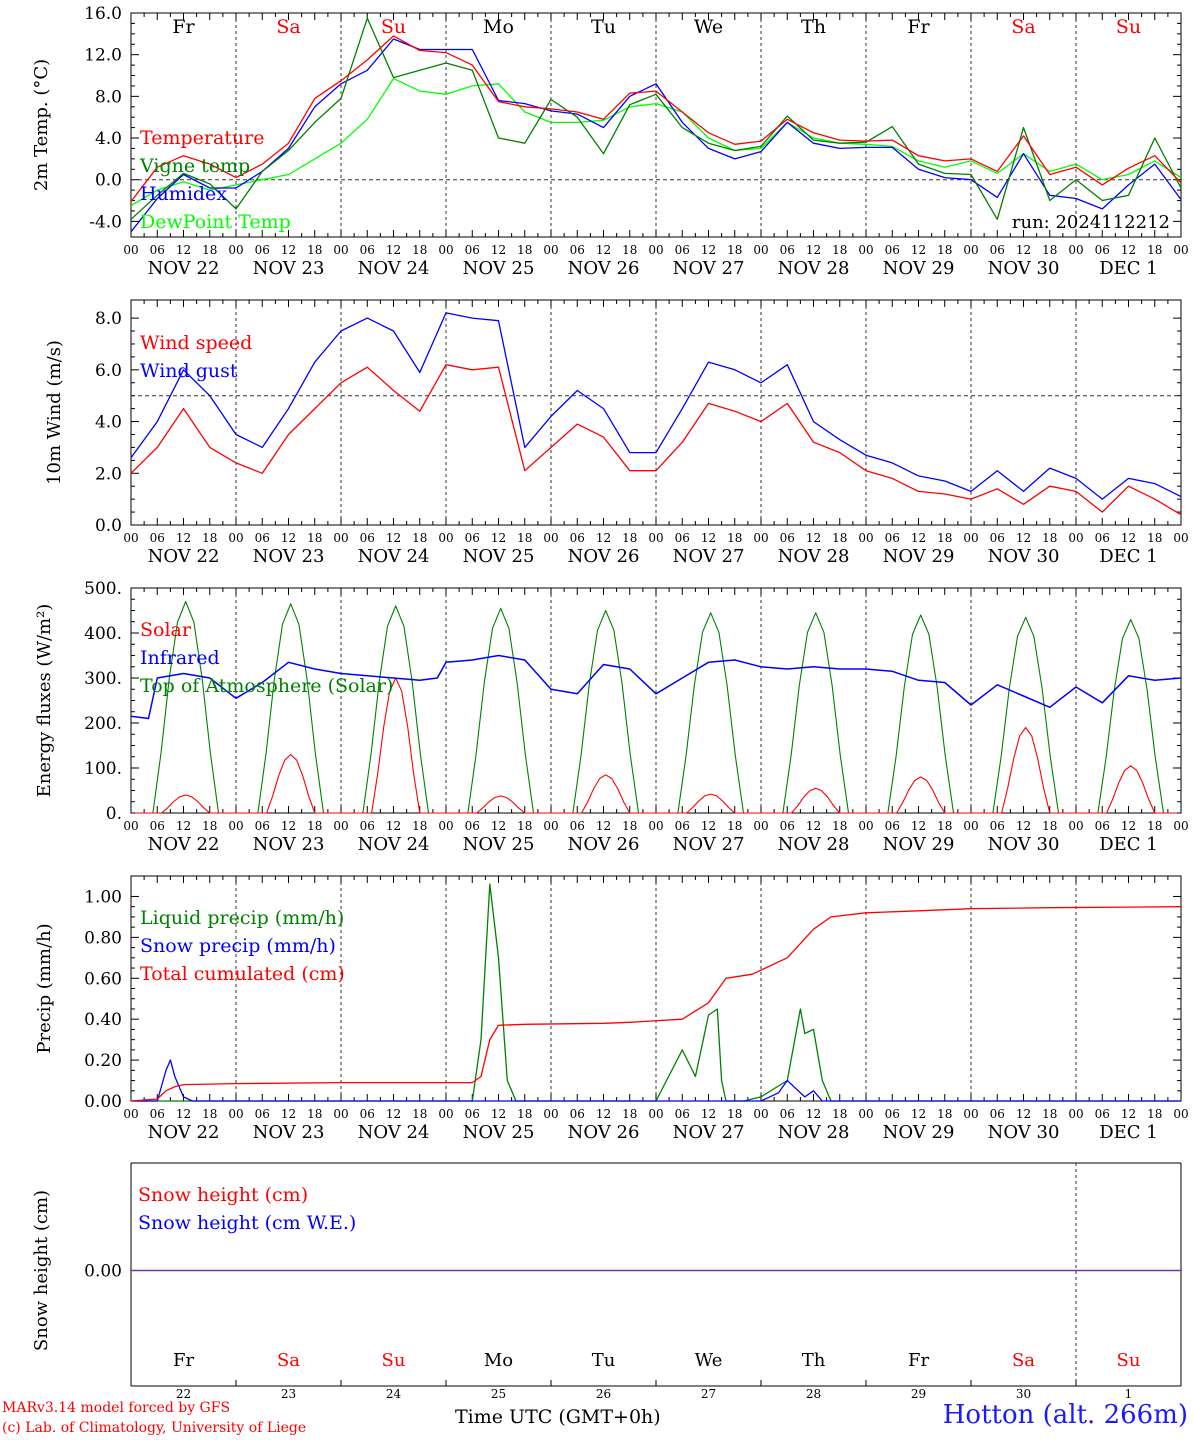 The width and height of the screenshot is (1194, 1440). I want to click on legend-entry: Total cumulated (cm), so click(242, 974).